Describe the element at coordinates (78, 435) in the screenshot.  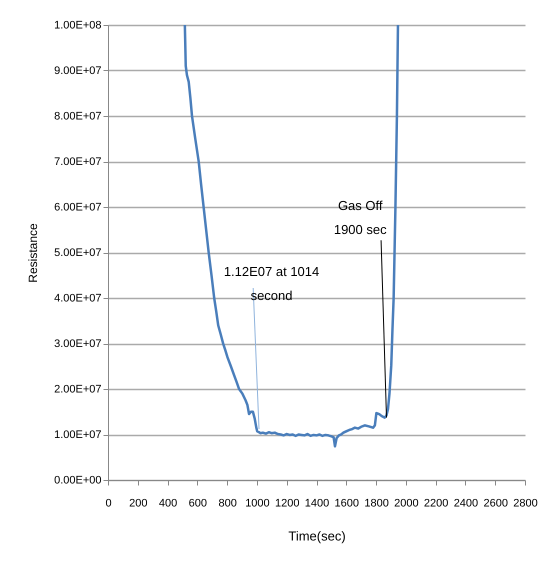
I see `y-tick-label: 1.00E+07` at that location.